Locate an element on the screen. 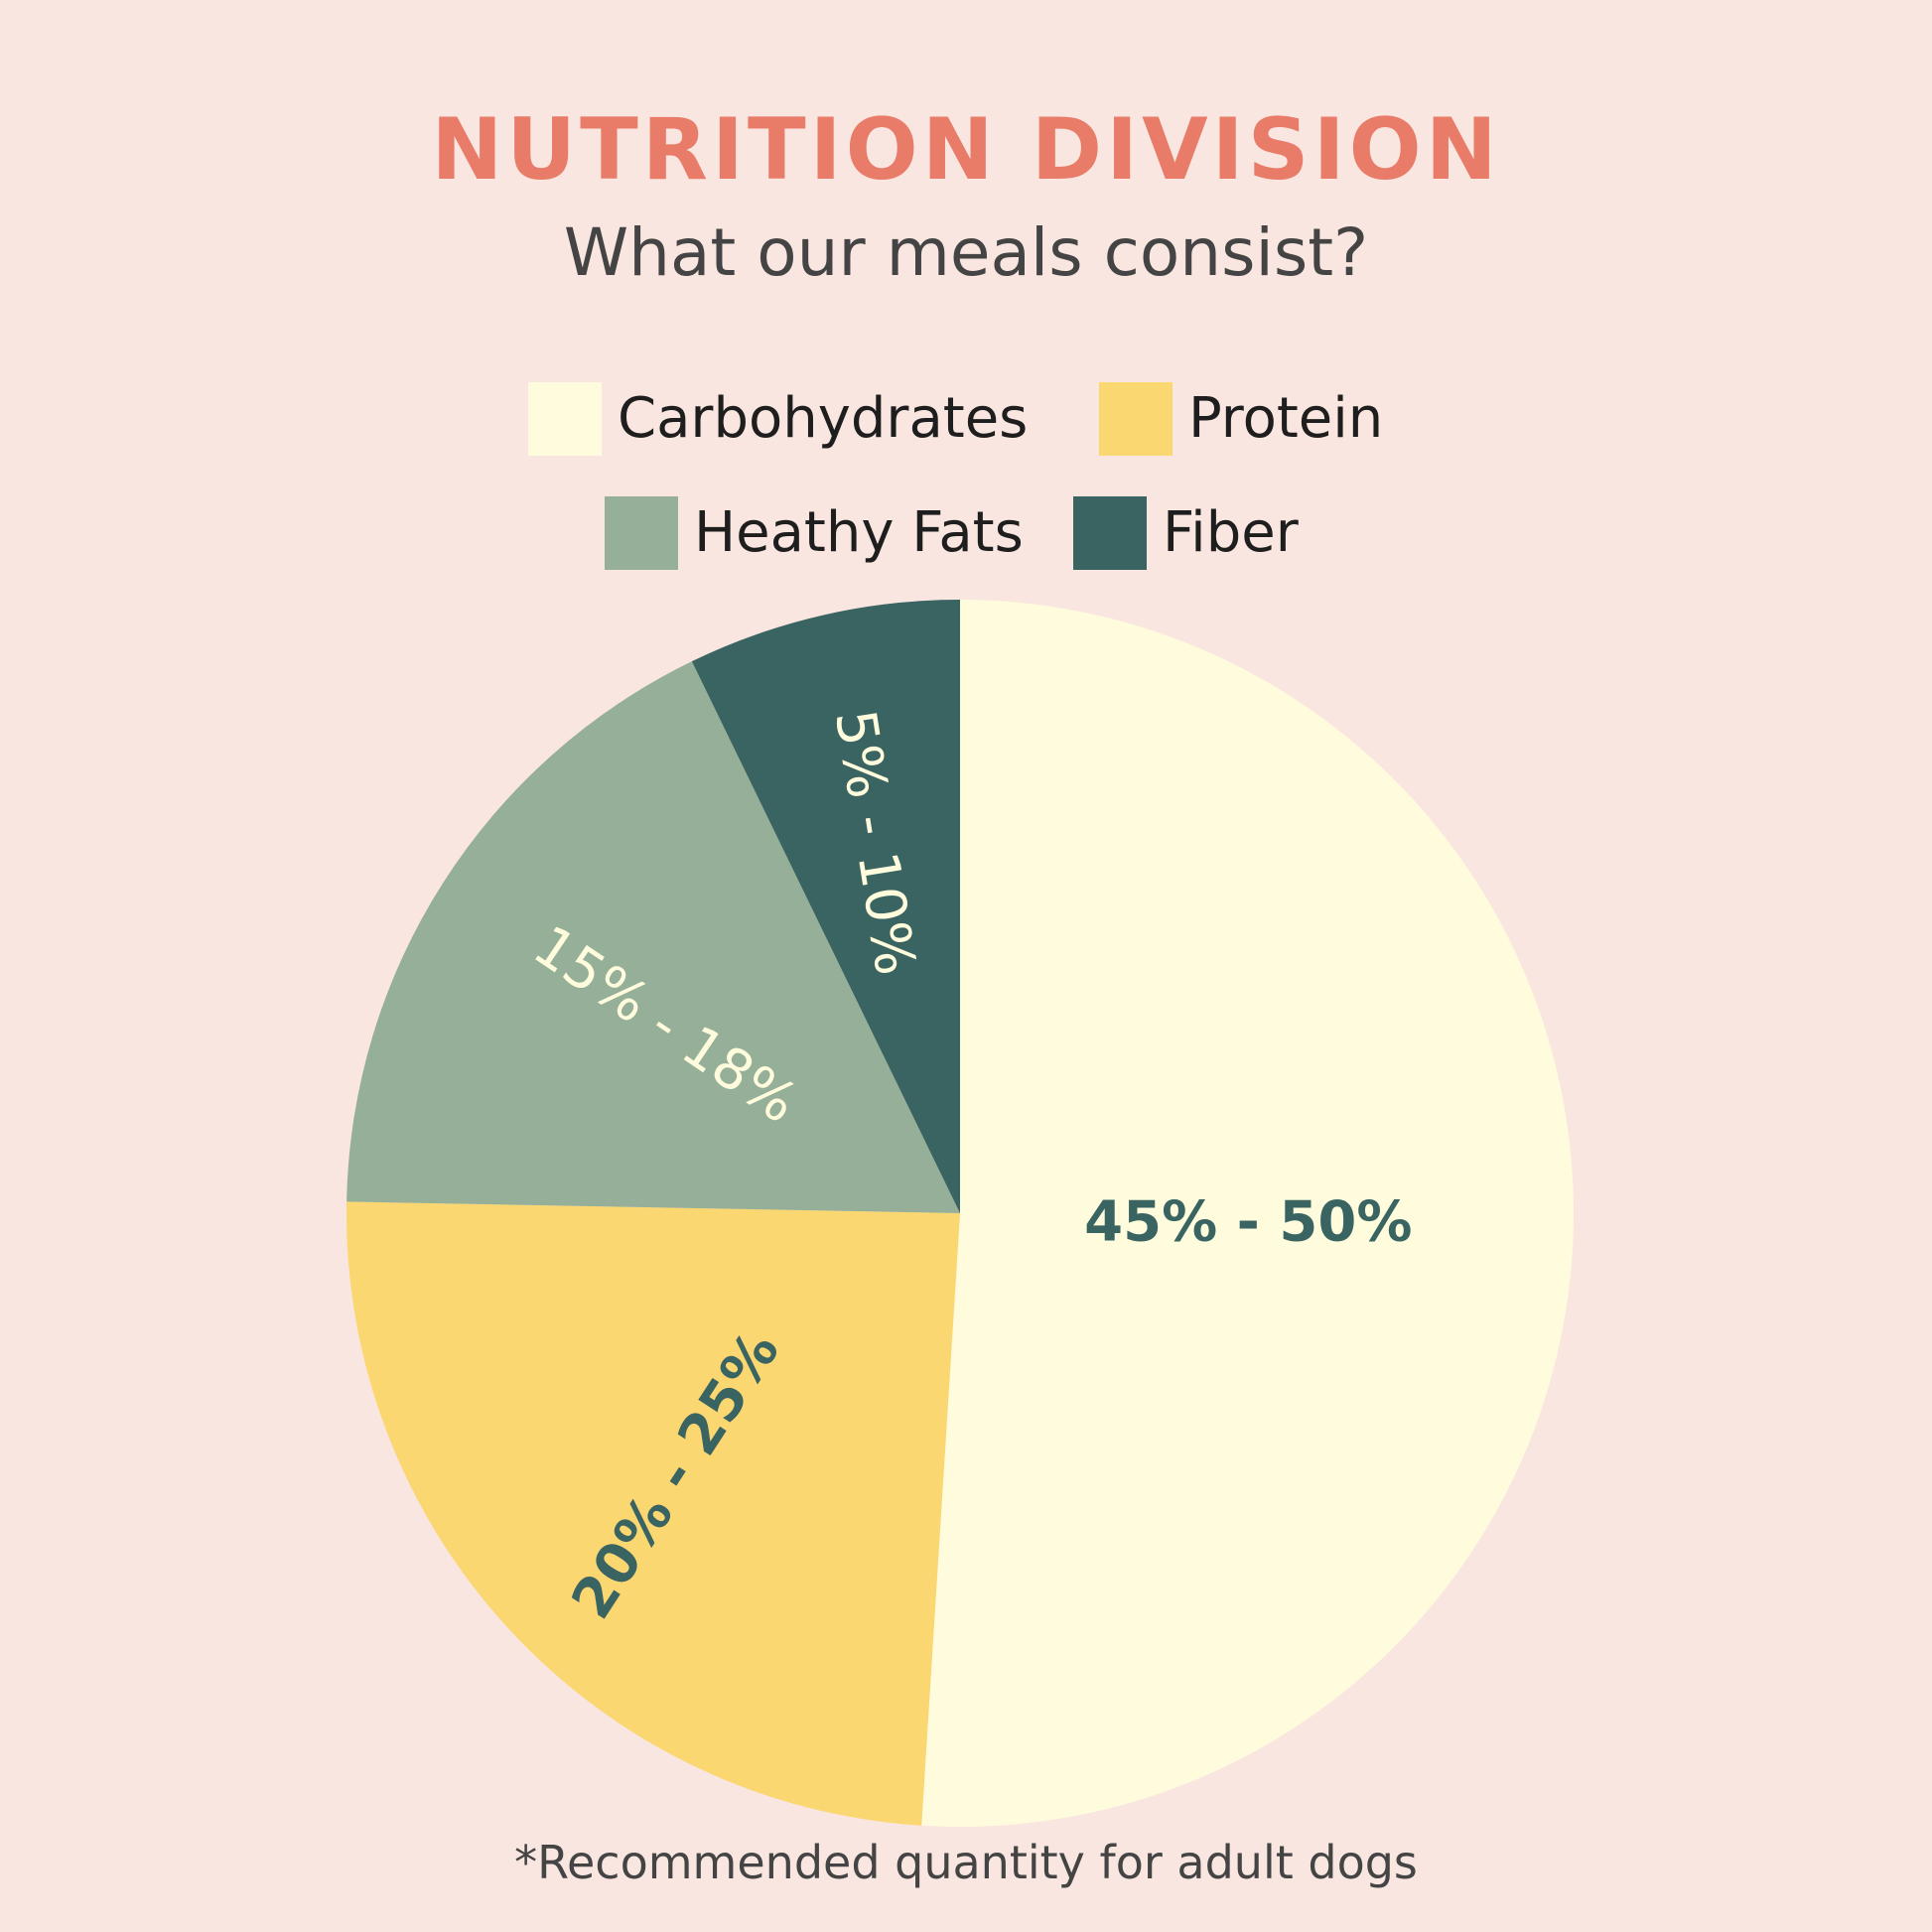 The image size is (1932, 1932). legend-item-healthy-fats: Heathy Fats is located at coordinates (814, 533).